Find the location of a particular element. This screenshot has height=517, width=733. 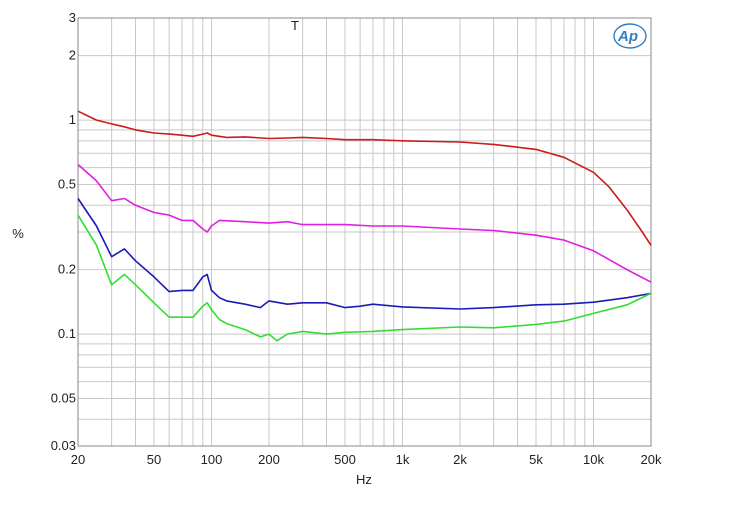

y-tick-label: 0.03 is located at coordinates (63, 445).